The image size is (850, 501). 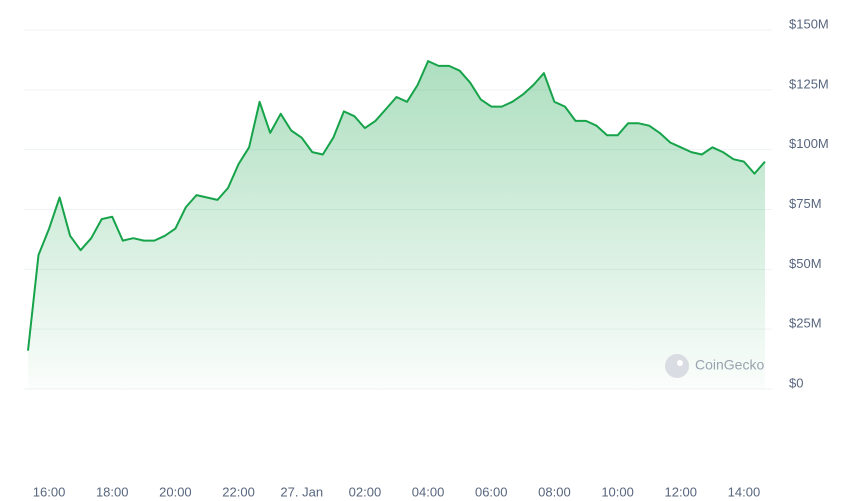 I want to click on y-tick-label: $125M, so click(x=809, y=83).